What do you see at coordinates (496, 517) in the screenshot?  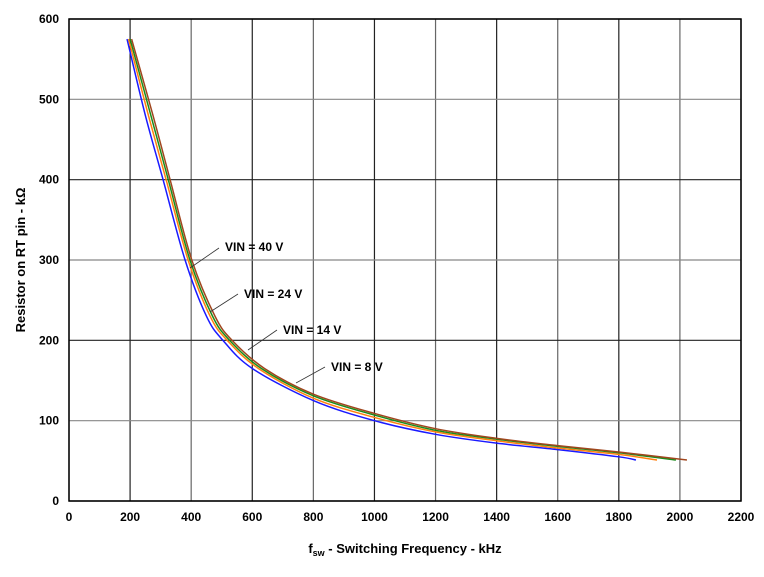 I see `x-tick-label: 1400` at bounding box center [496, 517].